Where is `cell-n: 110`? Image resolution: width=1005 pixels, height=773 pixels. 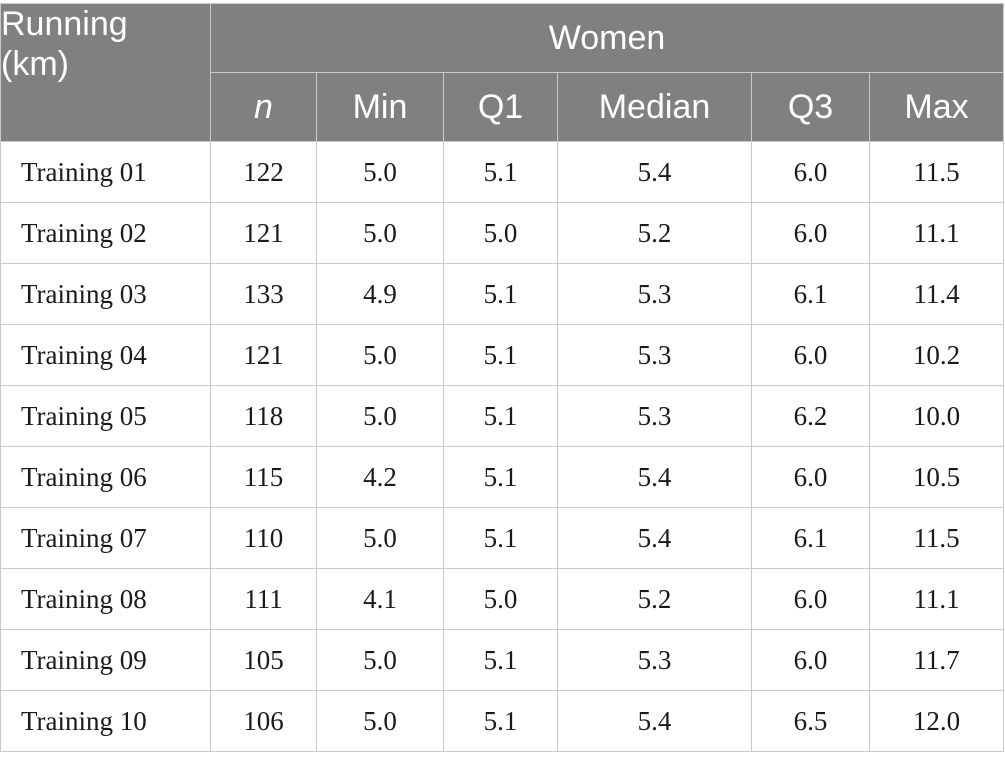 cell-n: 110 is located at coordinates (263, 538).